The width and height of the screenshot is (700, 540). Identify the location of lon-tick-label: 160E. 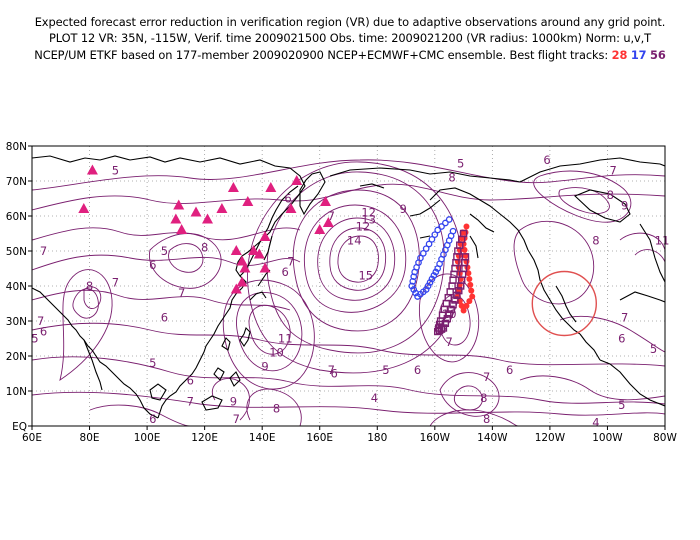
(319, 438).